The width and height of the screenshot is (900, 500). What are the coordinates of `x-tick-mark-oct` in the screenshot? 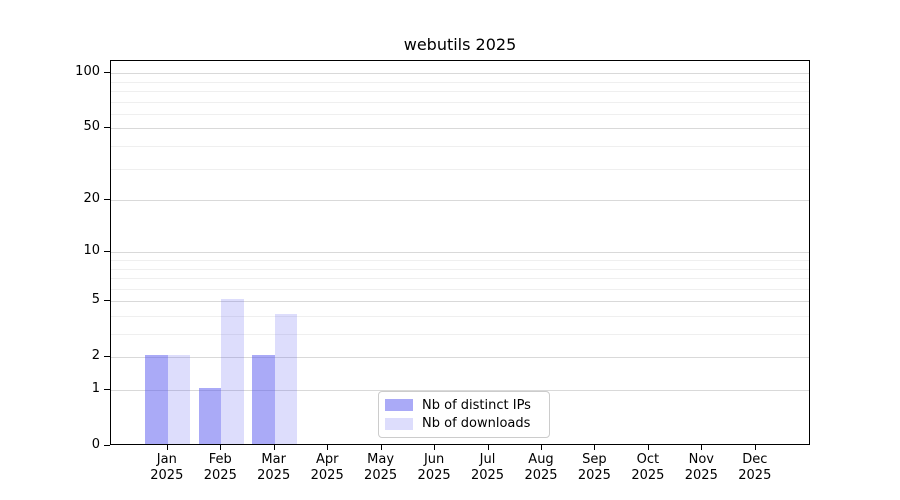 It's located at (648, 447).